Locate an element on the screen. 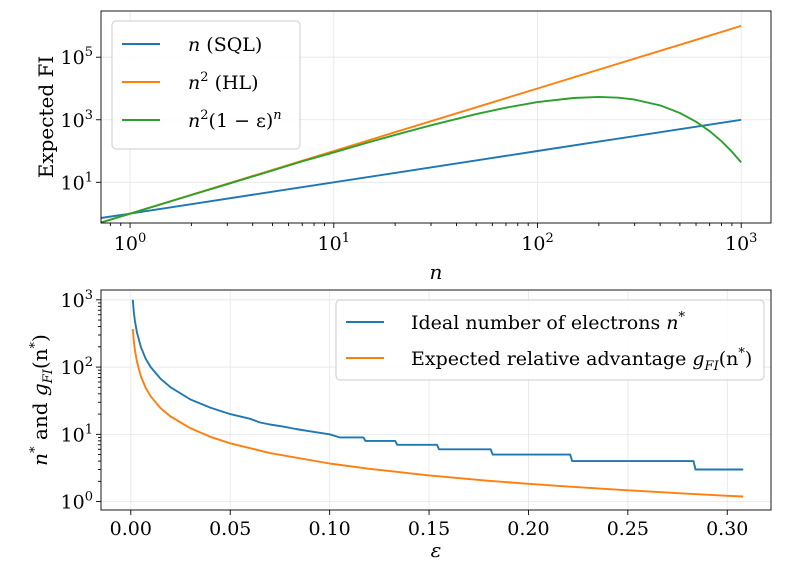  top-legend-label-3: n2(1 − ε)n is located at coordinates (235, 120).